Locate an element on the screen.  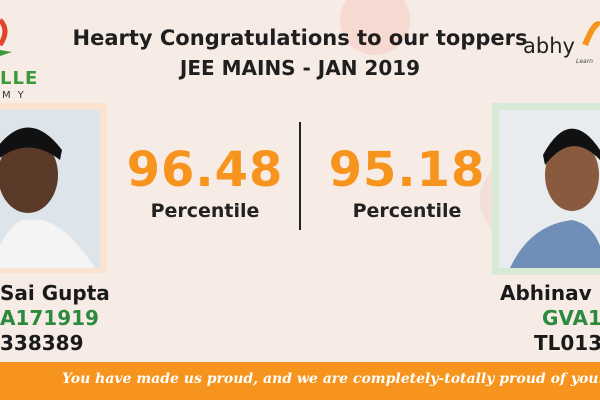
roll-number: TL0134 is located at coordinates (567, 343).